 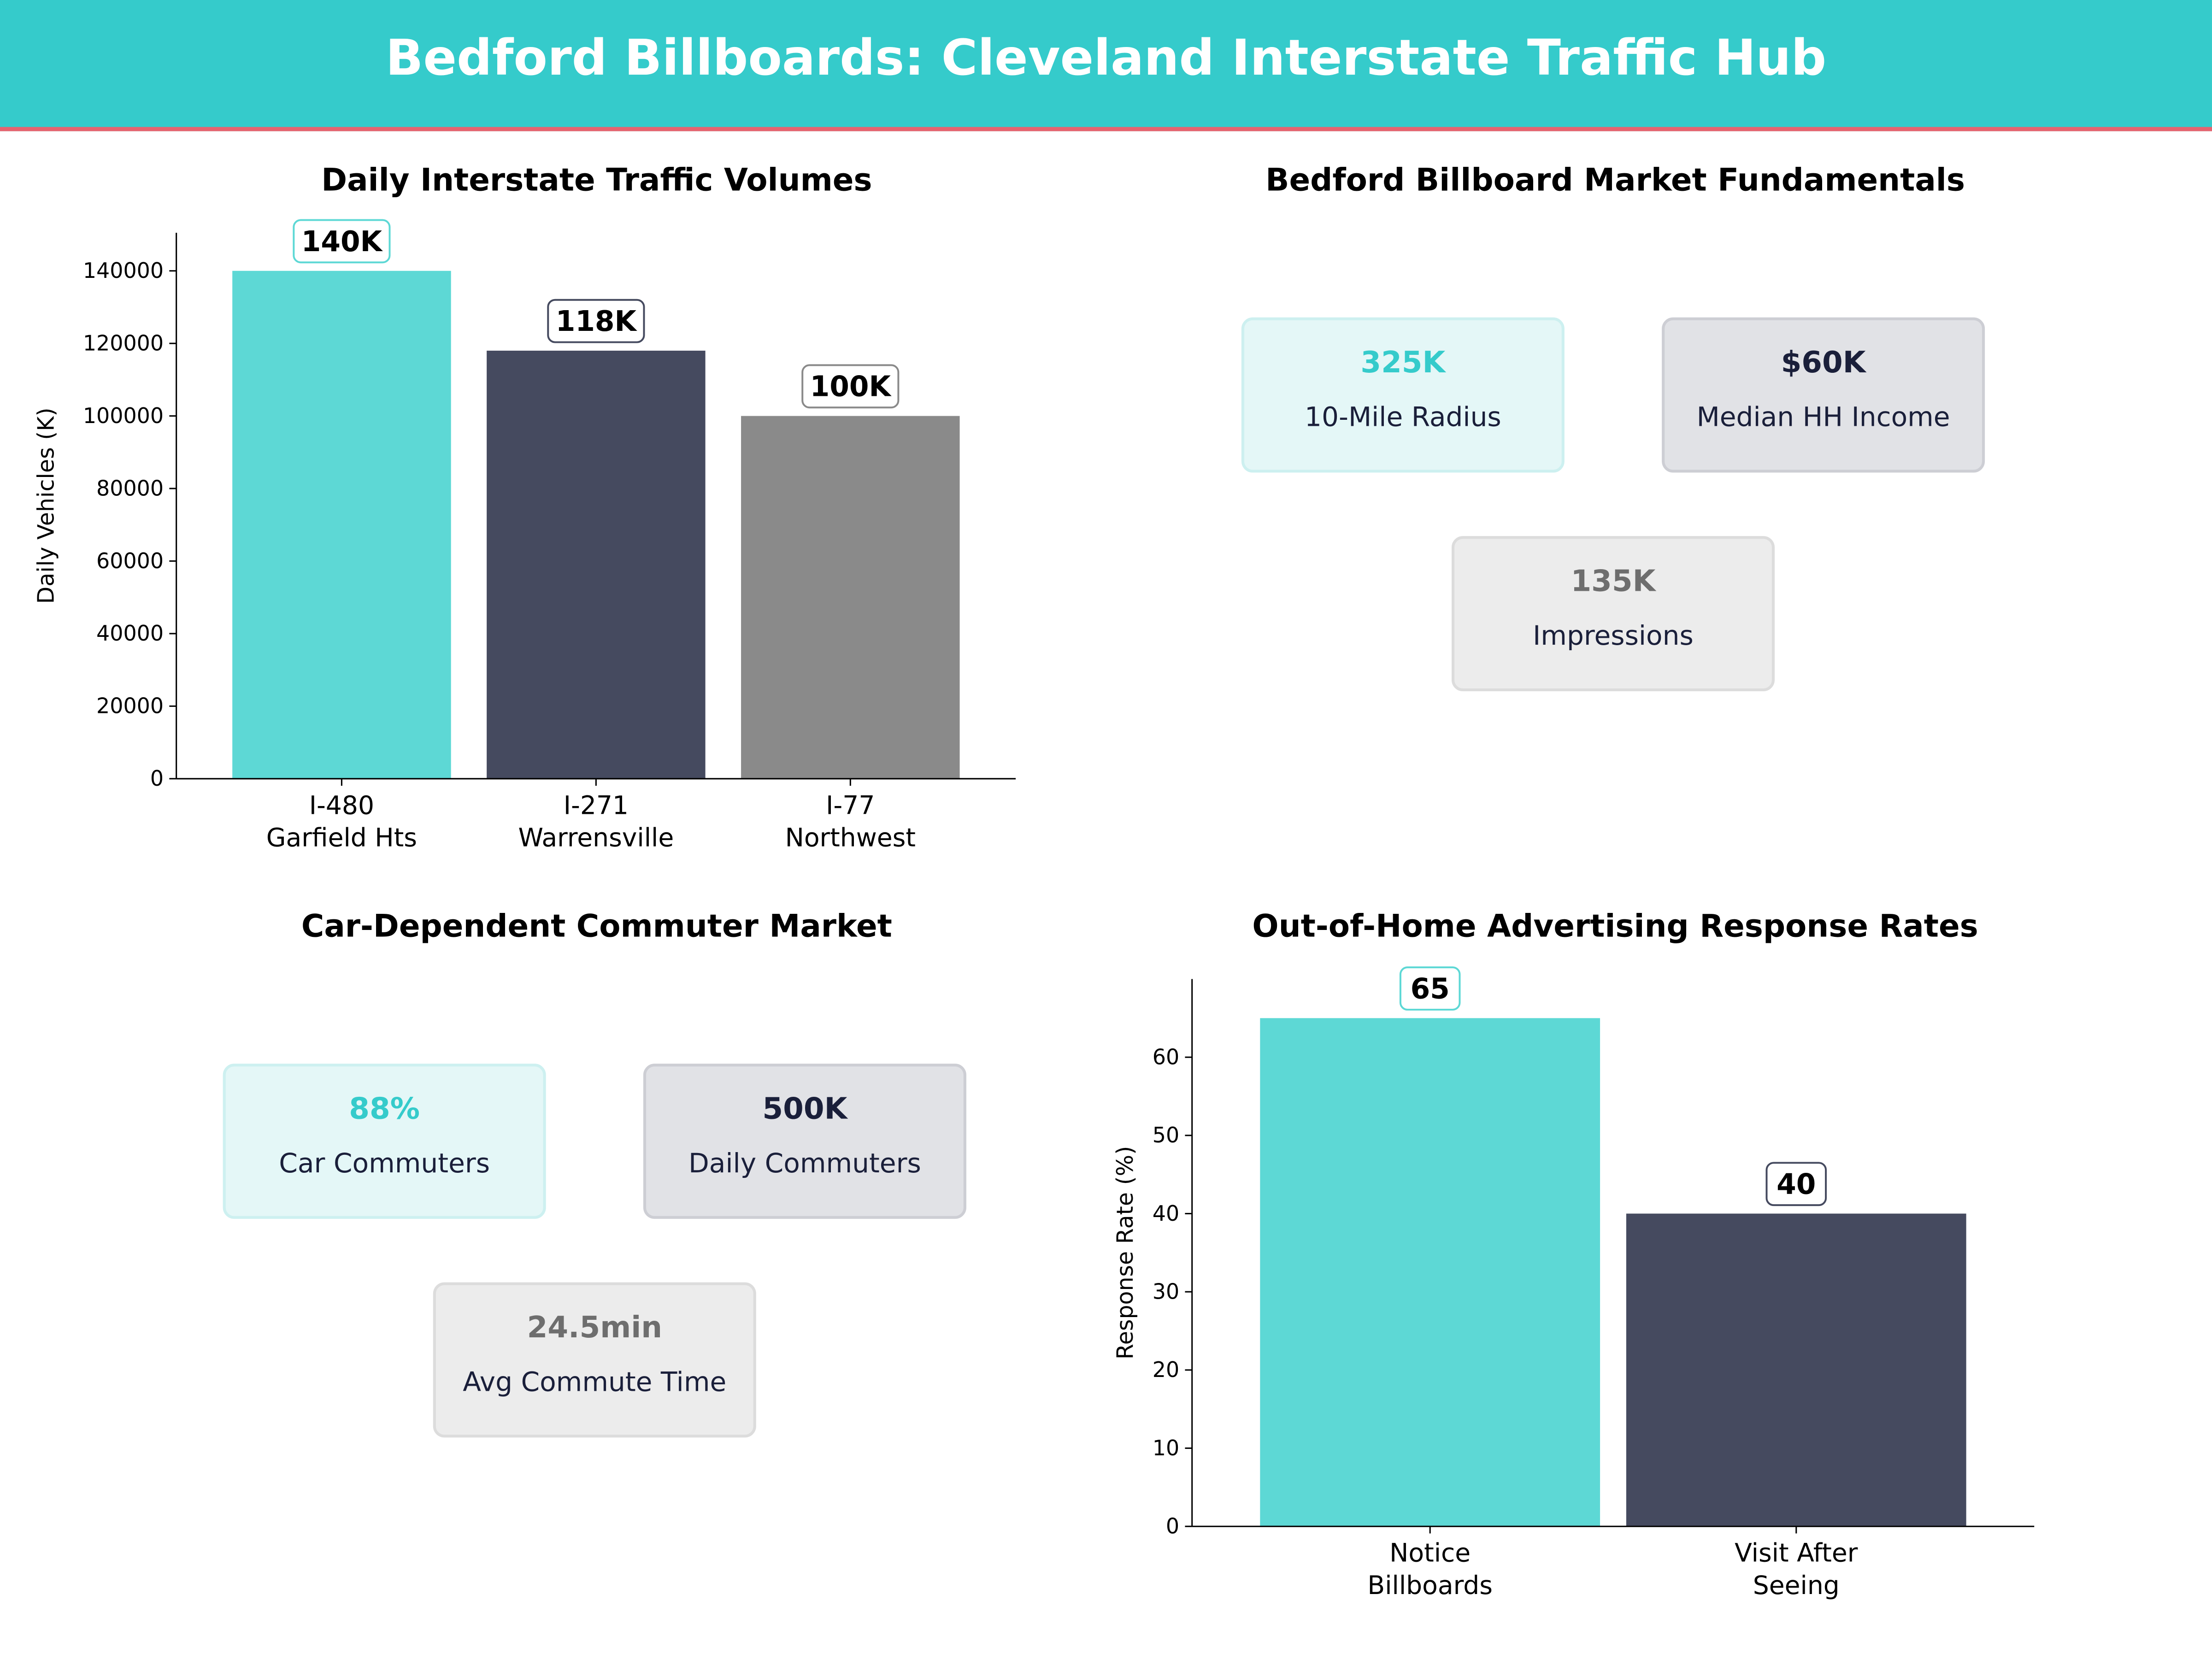 What do you see at coordinates (1125, 1252) in the screenshot?
I see `y-axis-label: Response Rate (%)` at bounding box center [1125, 1252].